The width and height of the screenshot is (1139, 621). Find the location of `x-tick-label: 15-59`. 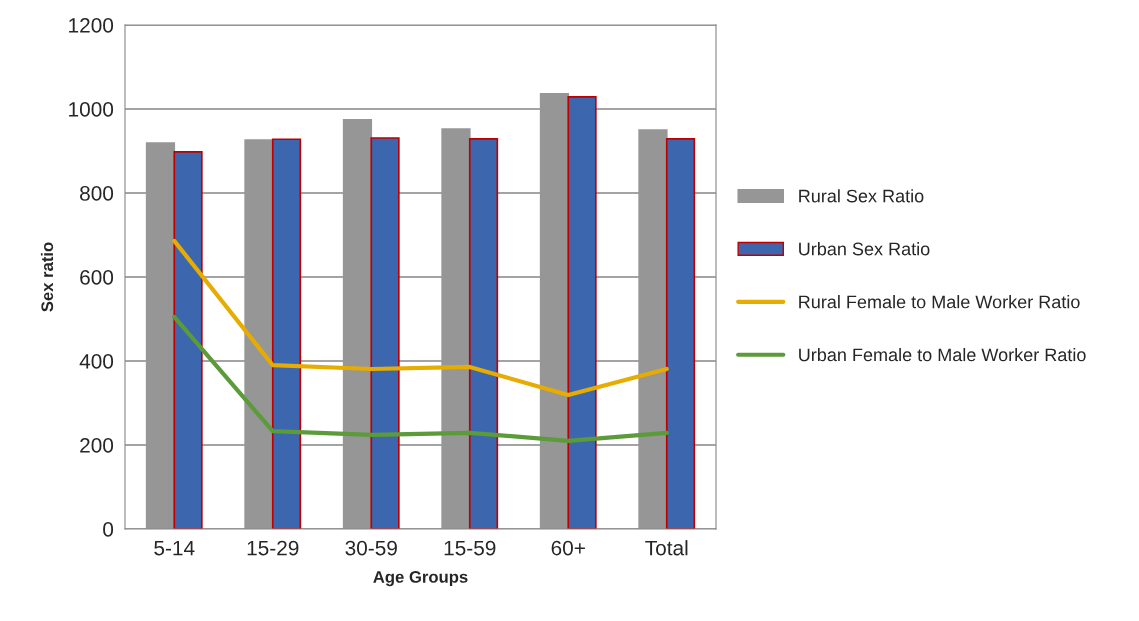

x-tick-label: 15-59 is located at coordinates (470, 548).